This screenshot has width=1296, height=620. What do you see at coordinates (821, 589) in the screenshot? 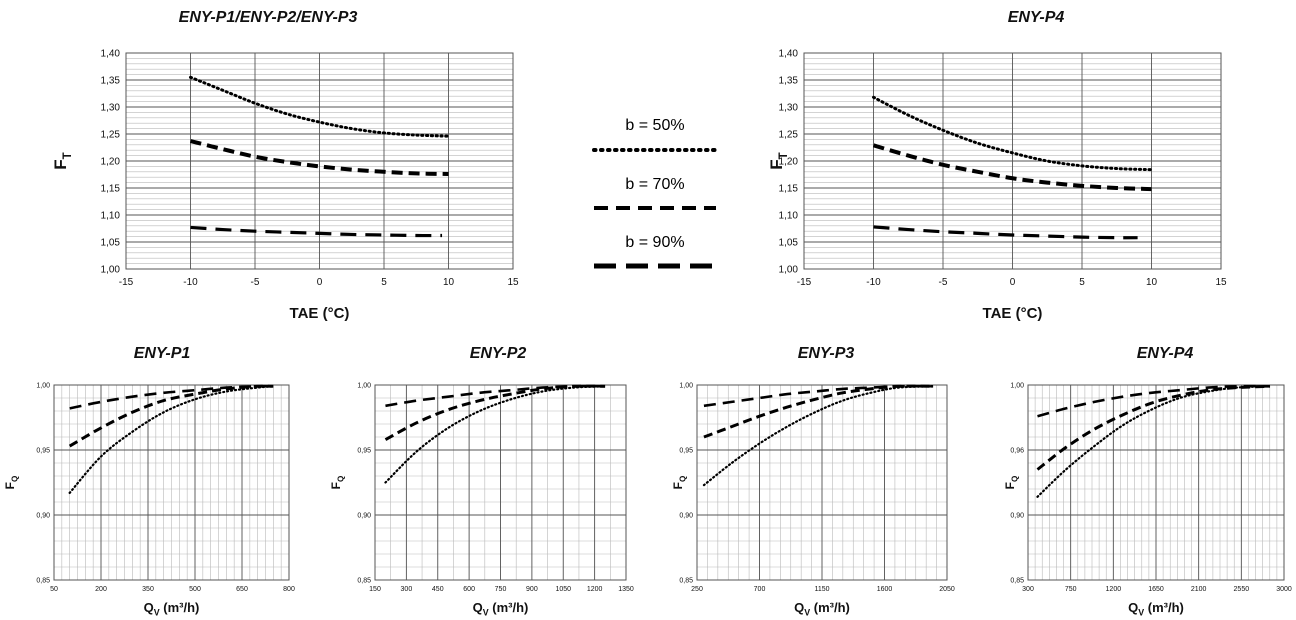
I see `x-tick-label: 1150` at bounding box center [821, 589].